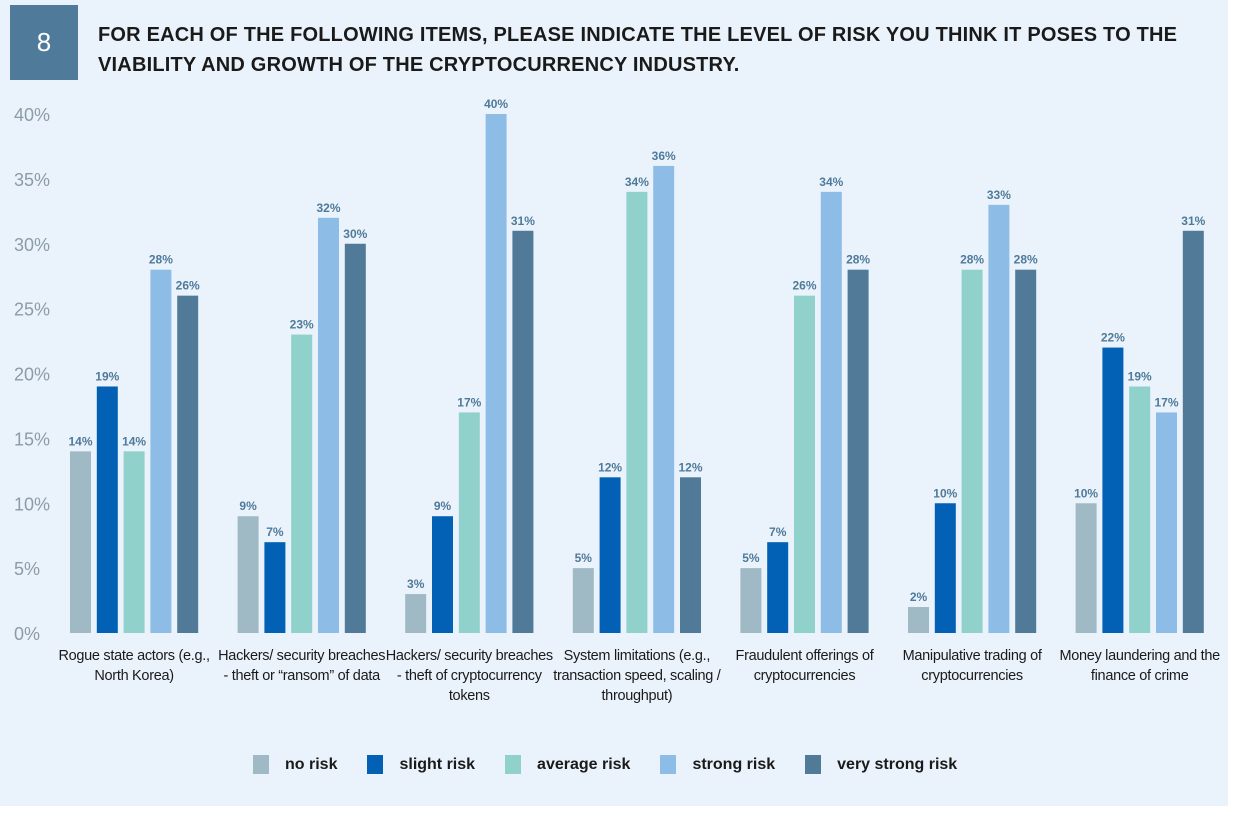 The height and width of the screenshot is (821, 1241). I want to click on legend-label: average risk, so click(584, 764).